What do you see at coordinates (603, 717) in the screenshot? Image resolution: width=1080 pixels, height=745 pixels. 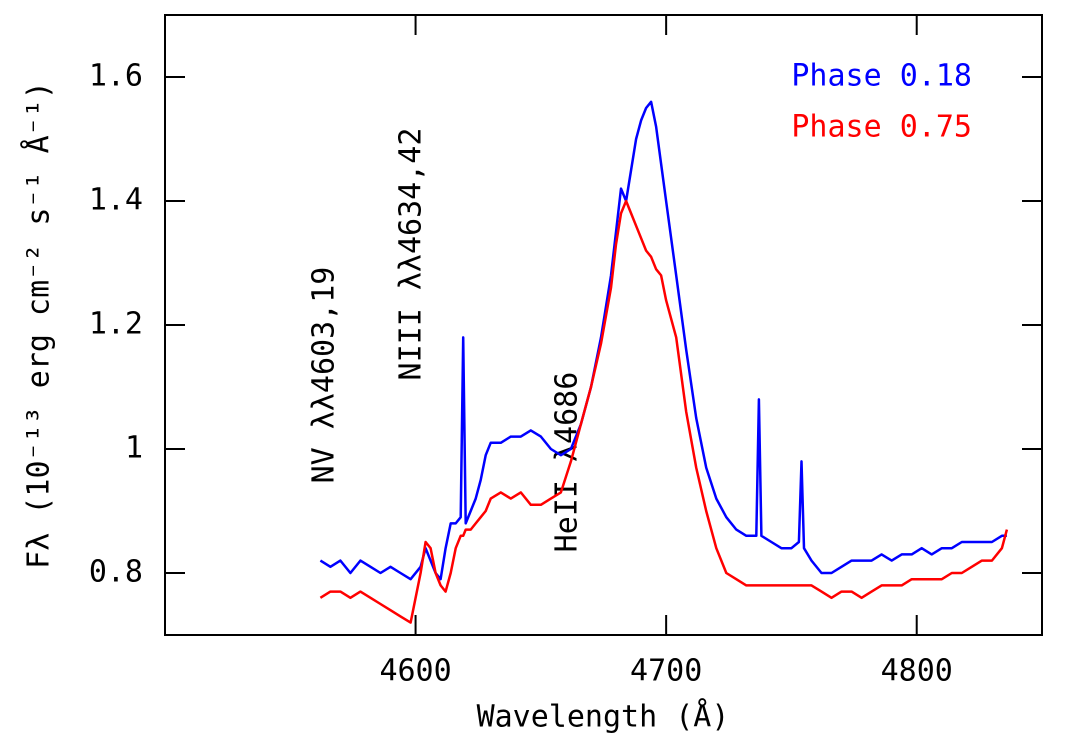 I see `x-axis-label: Wavelength (Å)` at bounding box center [603, 717].